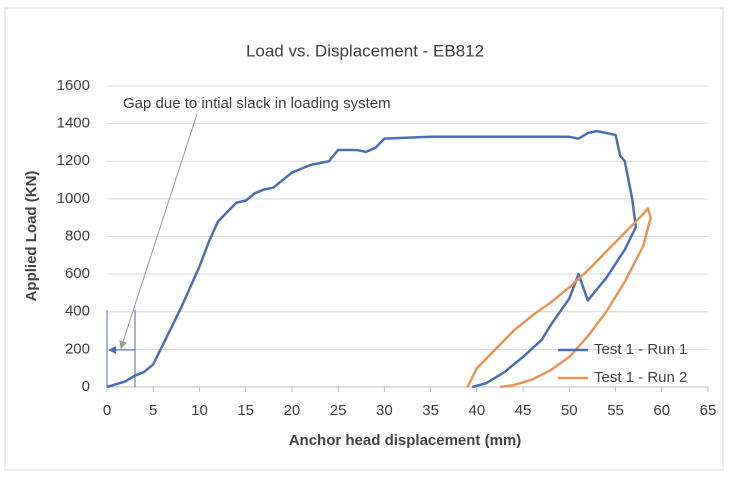  Describe the element at coordinates (73, 85) in the screenshot. I see `y-tick-label: 1600` at that location.